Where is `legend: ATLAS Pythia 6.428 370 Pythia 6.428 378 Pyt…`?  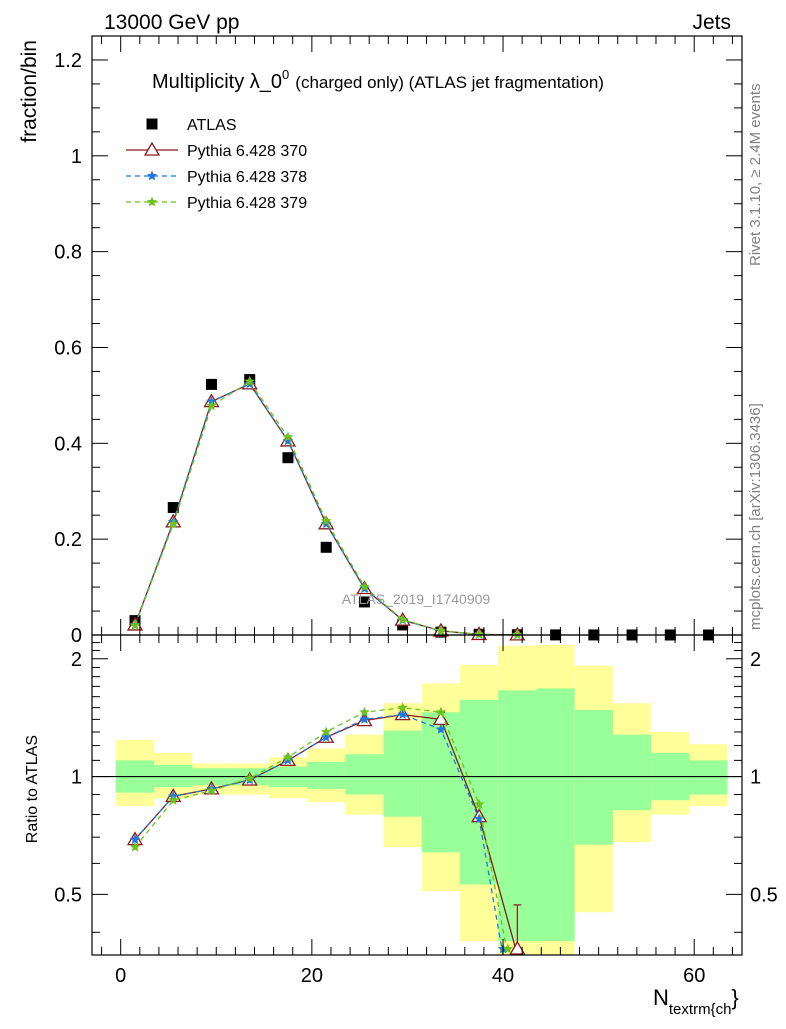 legend: ATLAS Pythia 6.428 370 Pythia 6.428 378 Pyt… is located at coordinates (216, 164).